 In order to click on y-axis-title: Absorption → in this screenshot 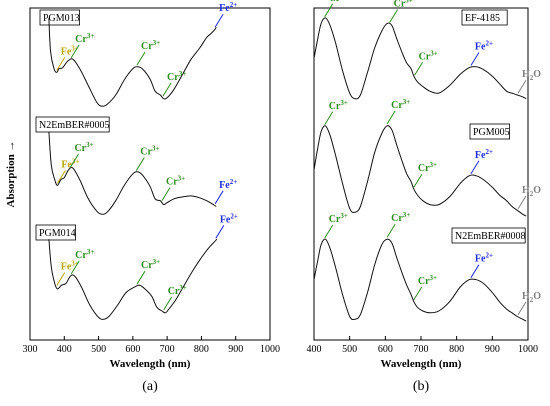, I will do `click(11, 174)`.